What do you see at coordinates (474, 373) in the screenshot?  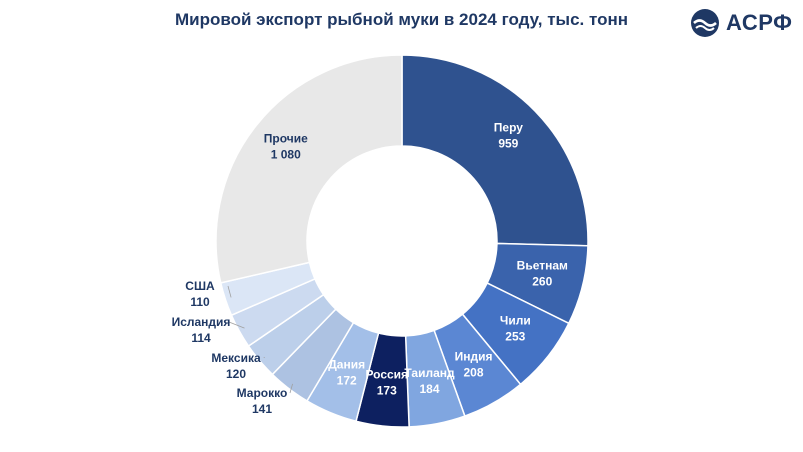 I see `slice-value-3: 208` at bounding box center [474, 373].